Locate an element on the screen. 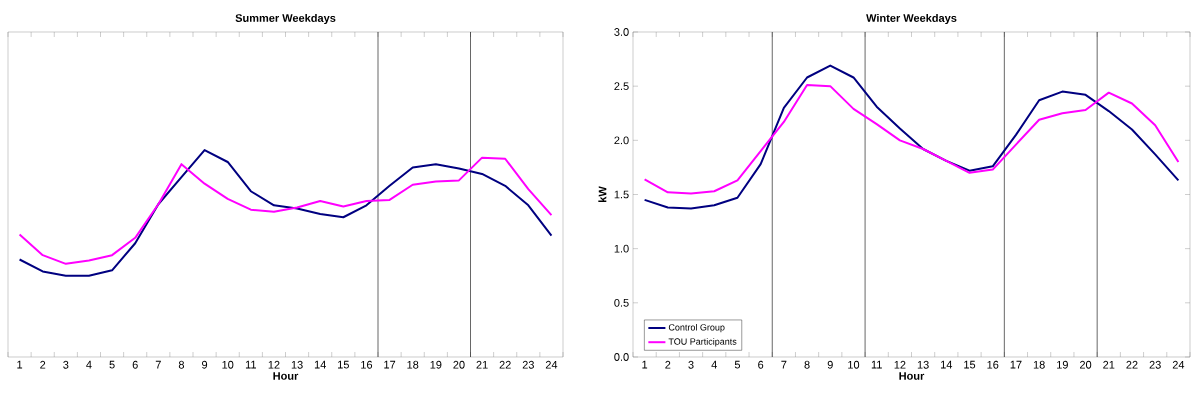 This screenshot has width=1195, height=417. y-tick-label: 3.0 is located at coordinates (621, 32).